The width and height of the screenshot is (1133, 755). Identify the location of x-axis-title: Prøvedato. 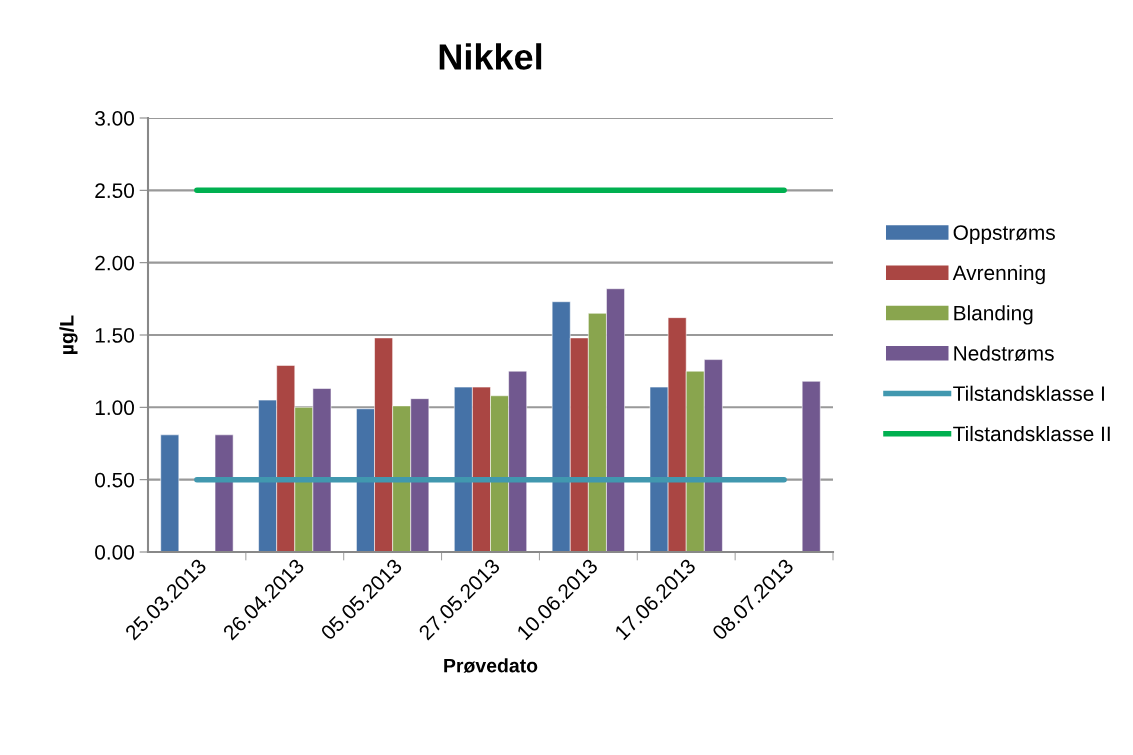
(491, 665).